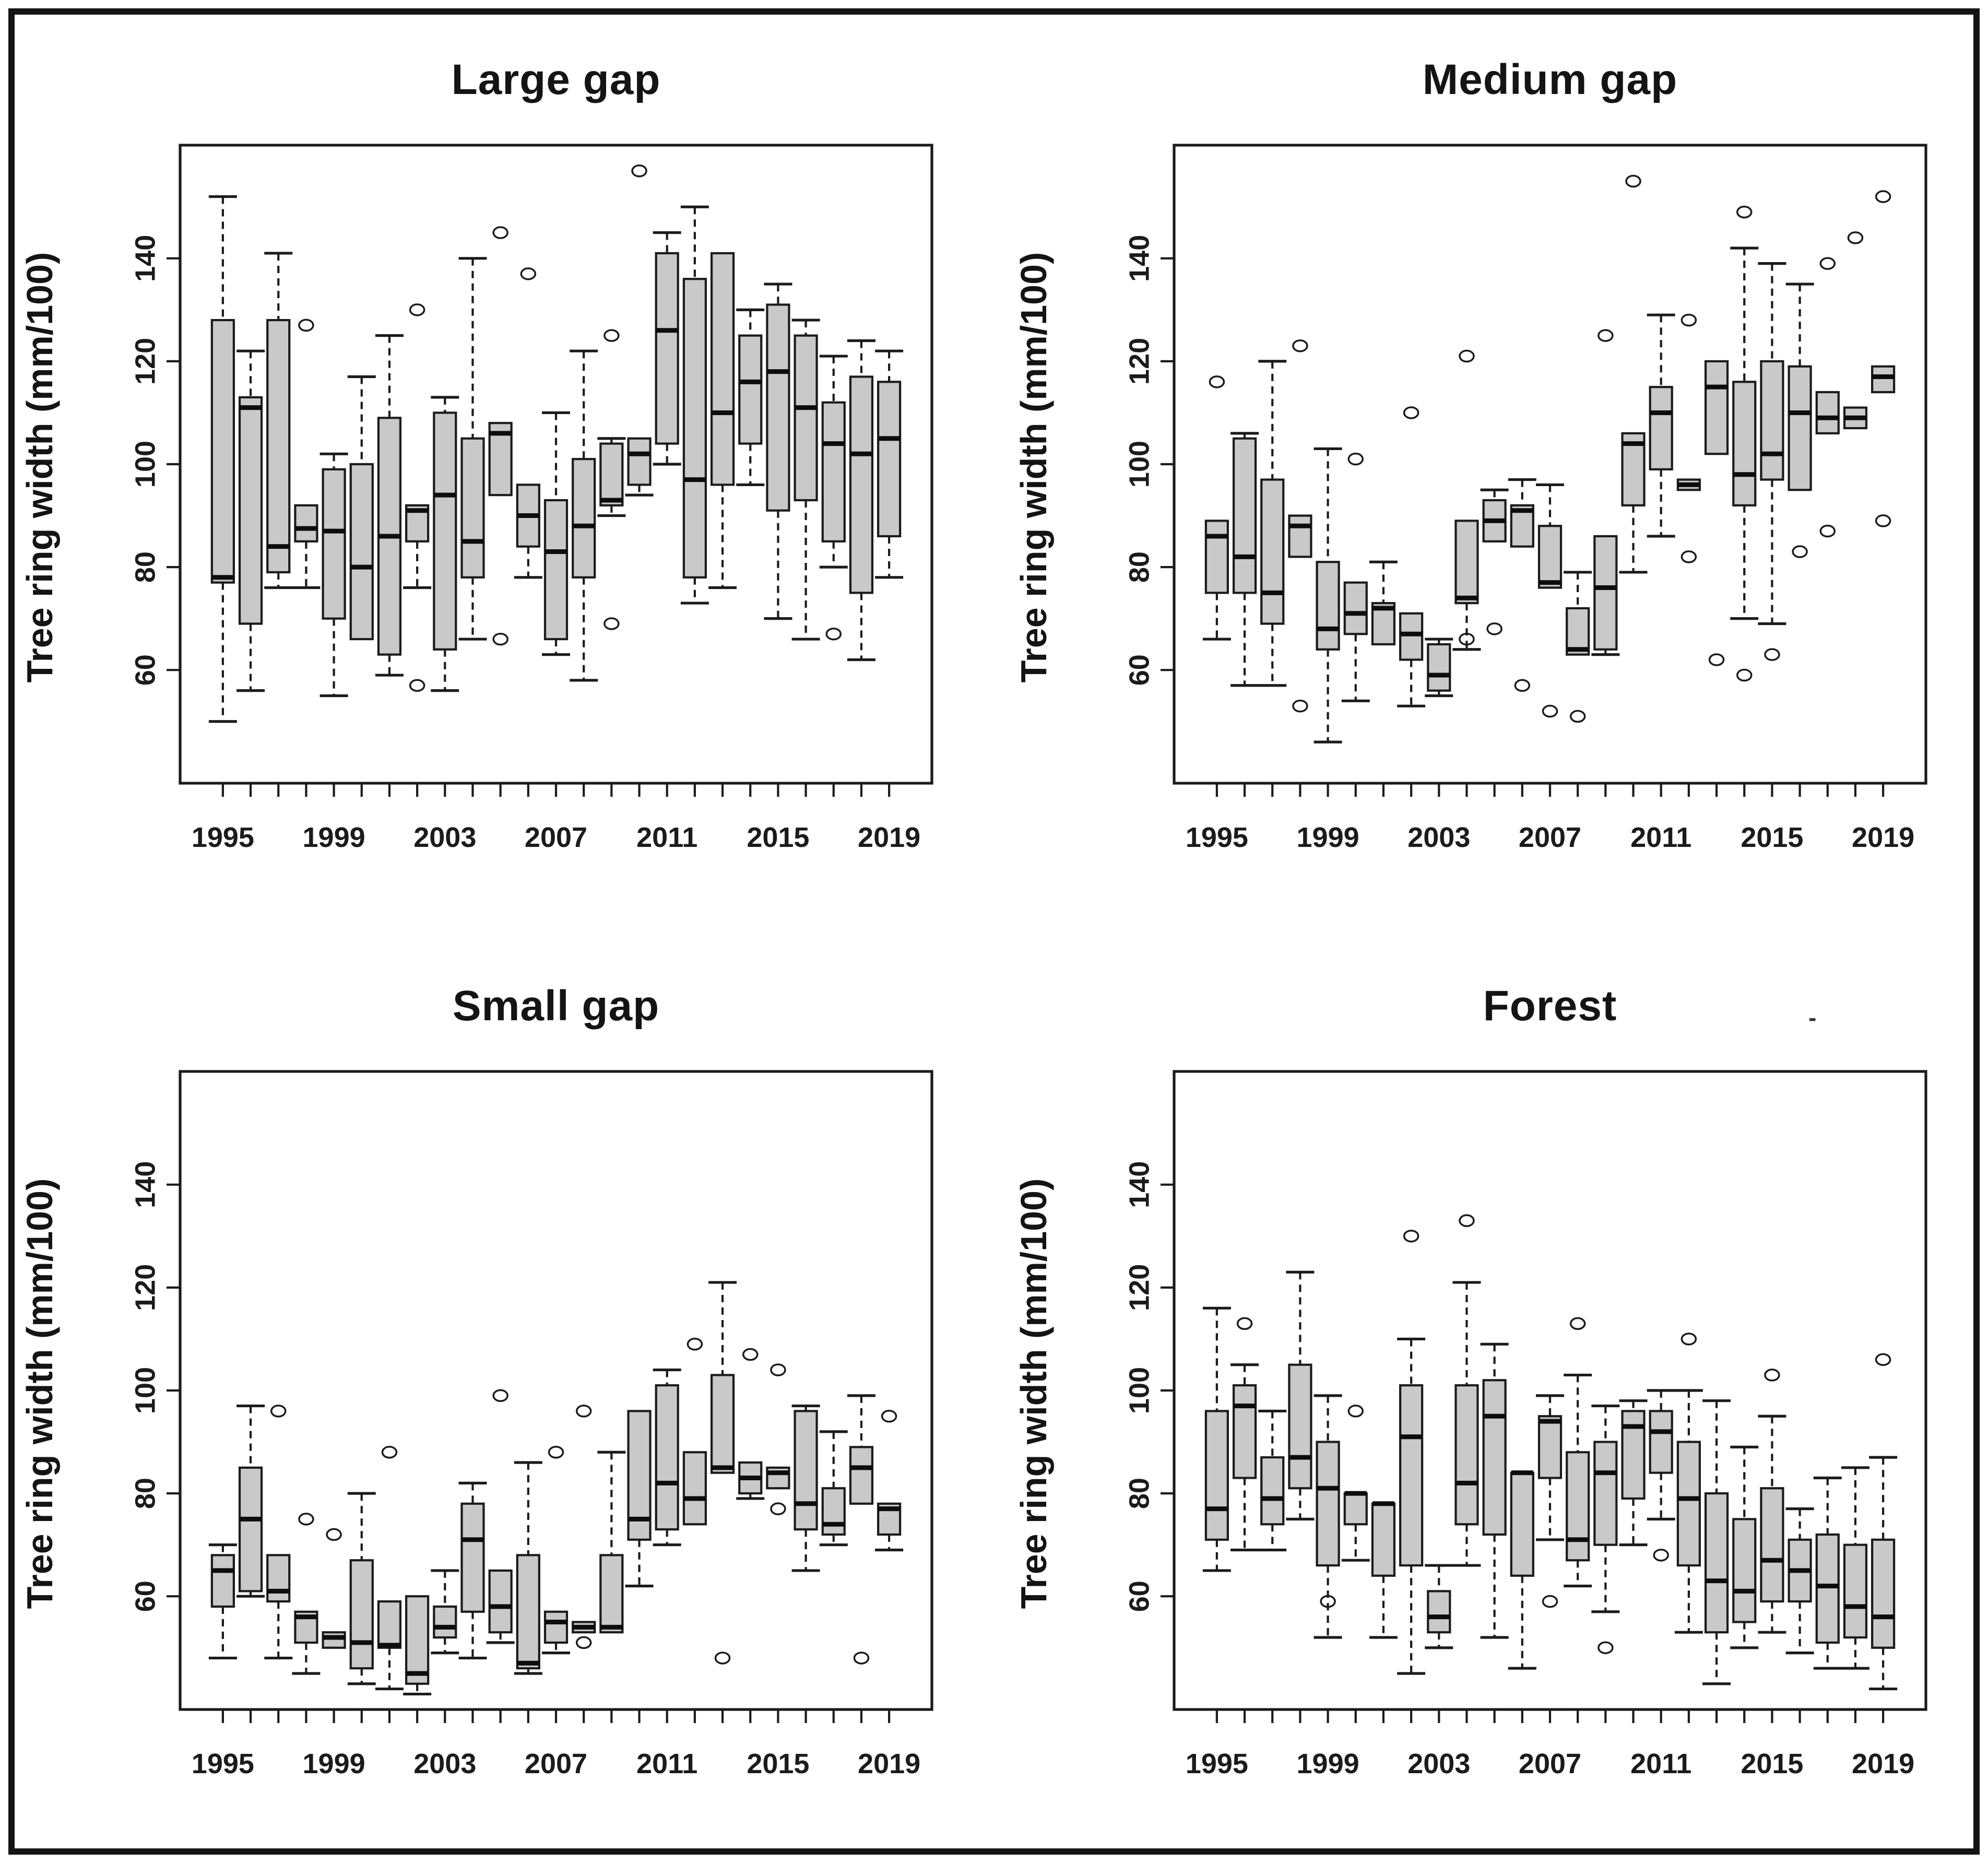 This screenshot has width=1988, height=1863. I want to click on panel-title-large-gap: Large gap, so click(556, 79).